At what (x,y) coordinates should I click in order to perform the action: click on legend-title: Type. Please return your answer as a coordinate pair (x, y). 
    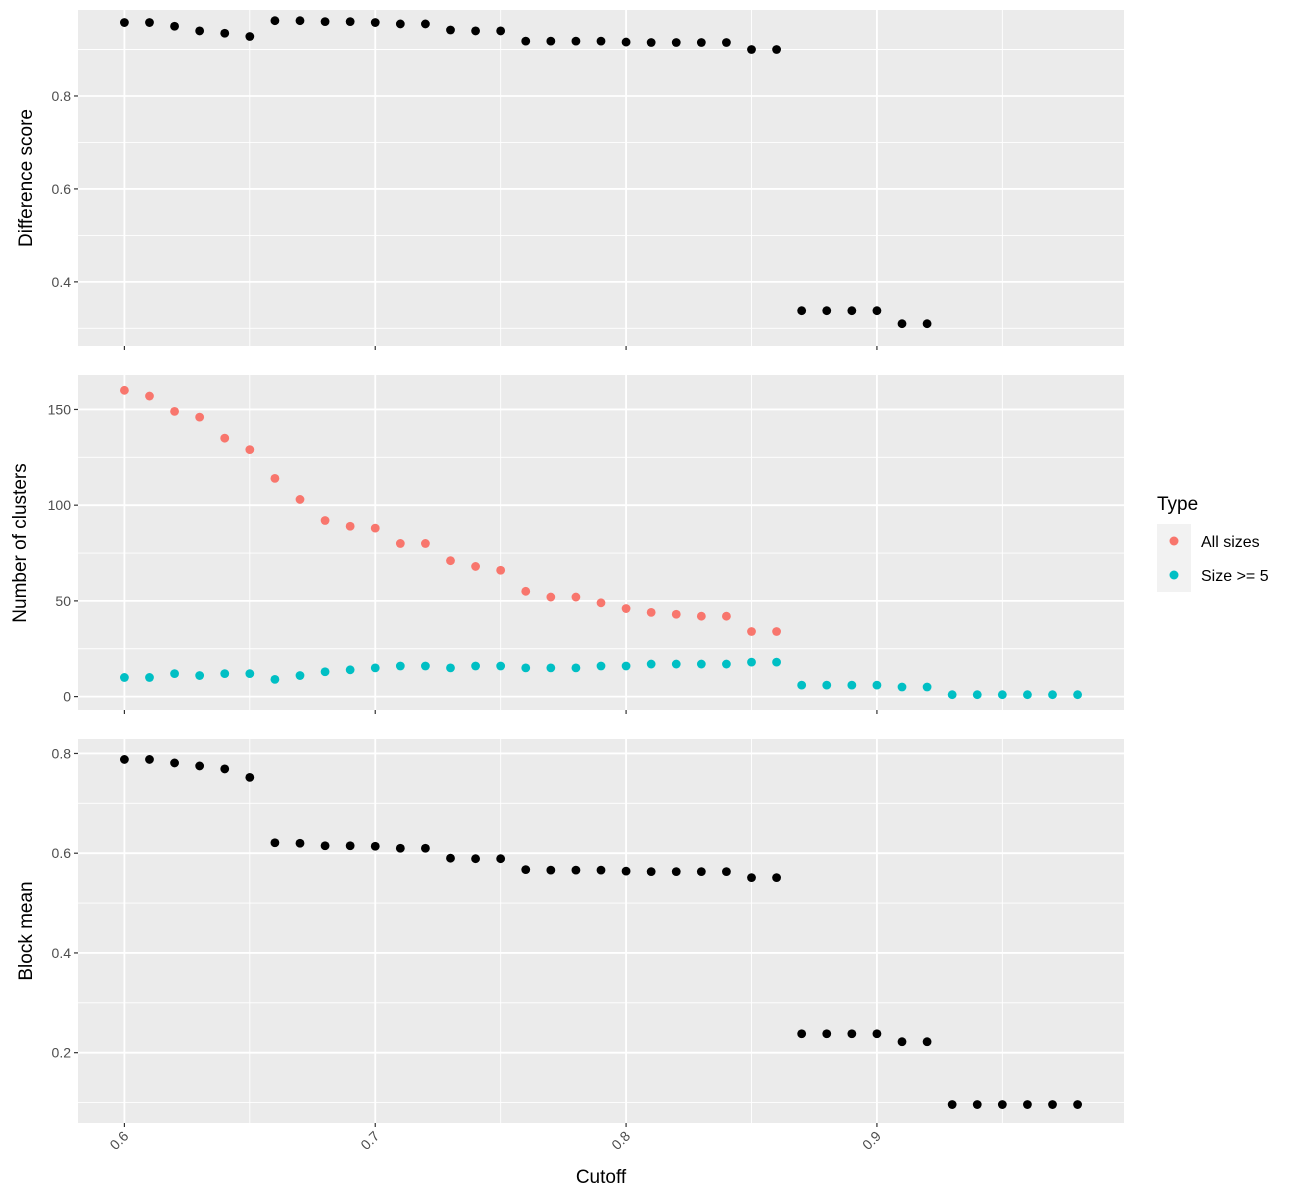
    Looking at the image, I should click on (1177, 504).